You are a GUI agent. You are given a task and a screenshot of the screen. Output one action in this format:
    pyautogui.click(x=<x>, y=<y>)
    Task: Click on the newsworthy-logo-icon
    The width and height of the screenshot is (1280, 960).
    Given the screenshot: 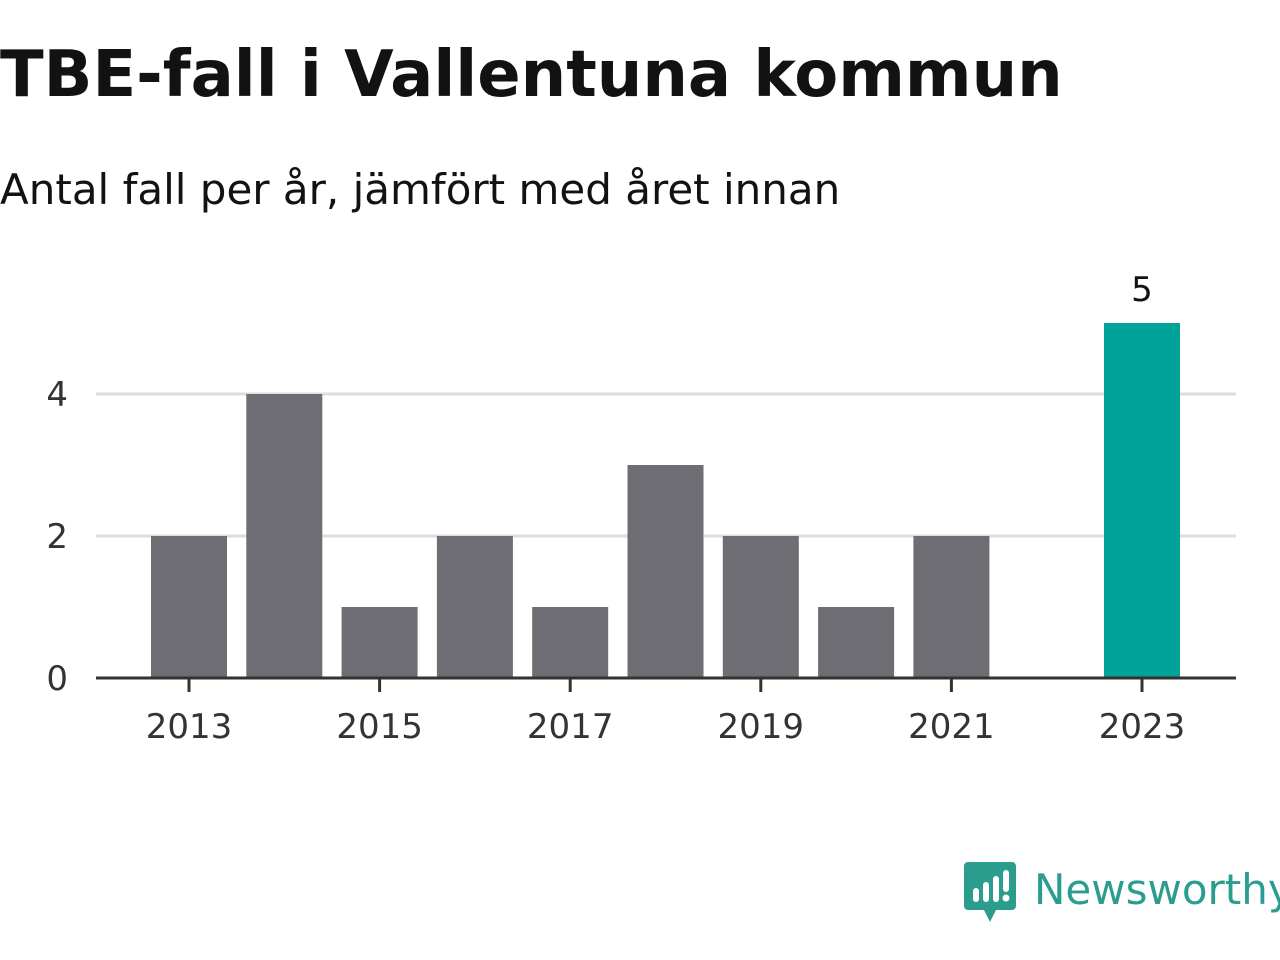 What is the action you would take?
    pyautogui.click(x=990, y=892)
    